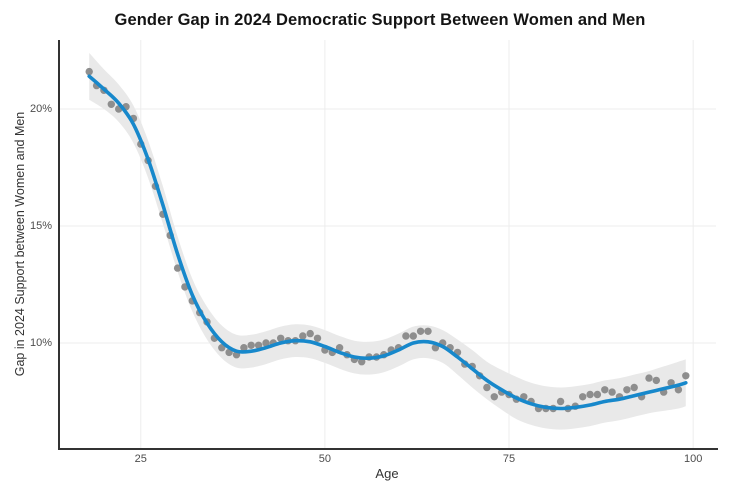 Image resolution: width=742 pixels, height=497 pixels. Describe the element at coordinates (509, 459) in the screenshot. I see `x-tick-label: 75` at that location.